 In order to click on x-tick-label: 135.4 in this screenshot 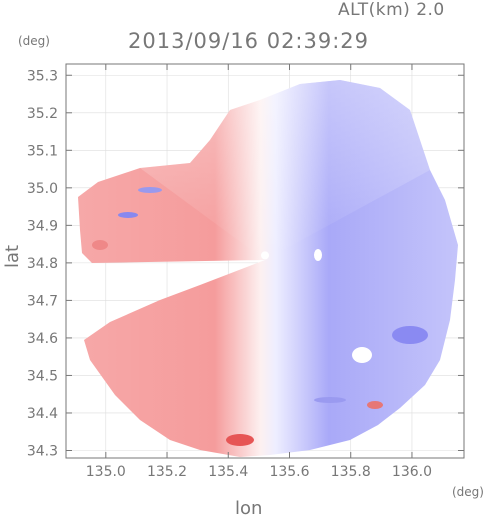, I will do `click(228, 472)`.